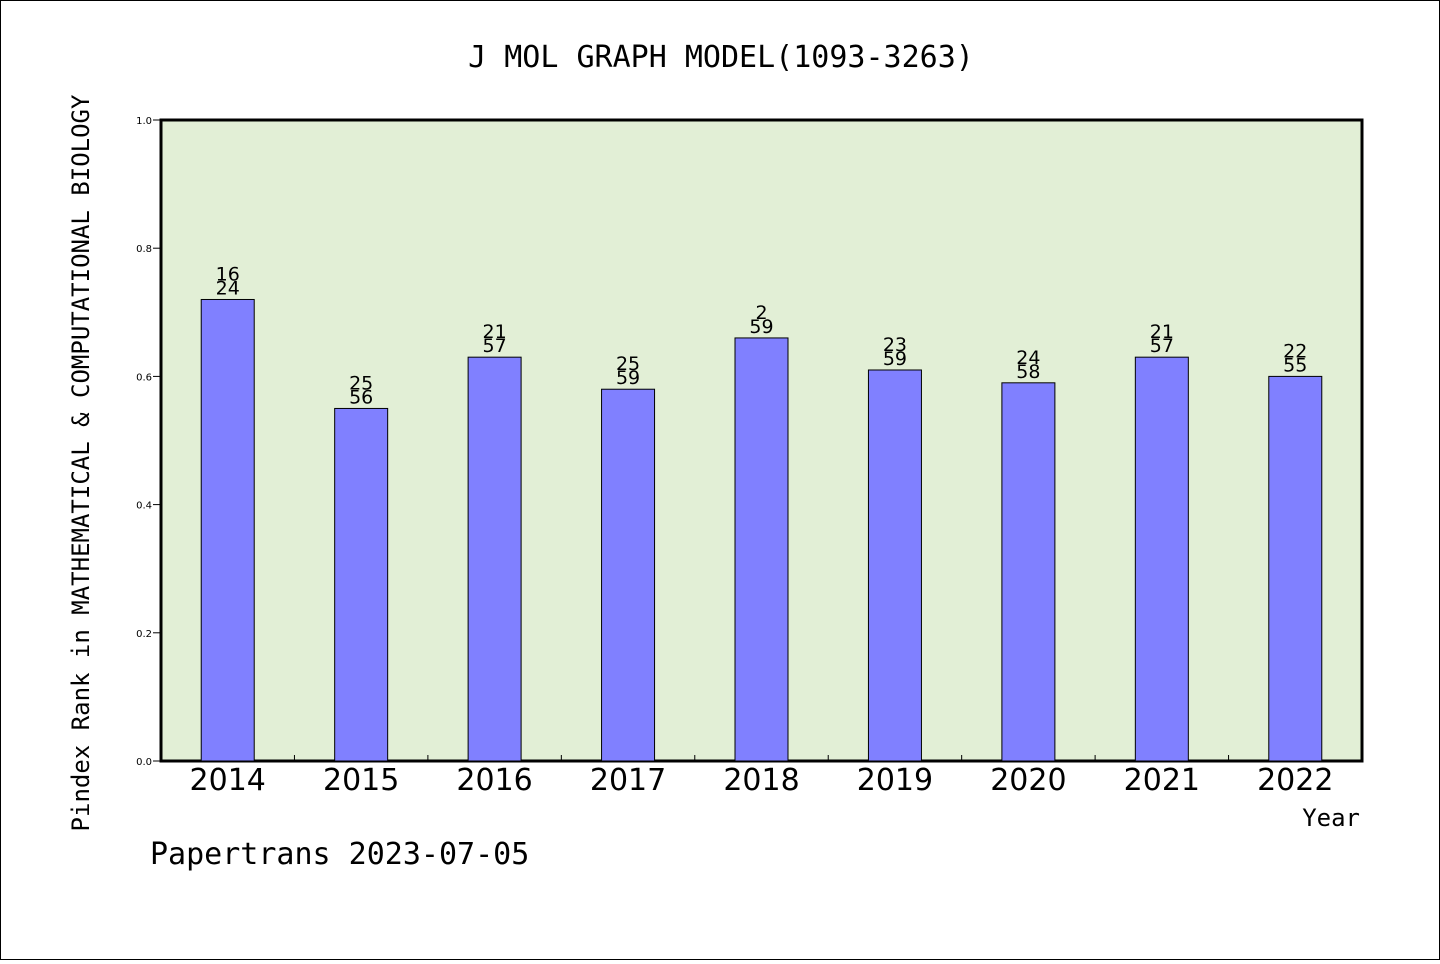  What do you see at coordinates (1295, 780) in the screenshot?
I see `x-tick-label: 2022` at bounding box center [1295, 780].